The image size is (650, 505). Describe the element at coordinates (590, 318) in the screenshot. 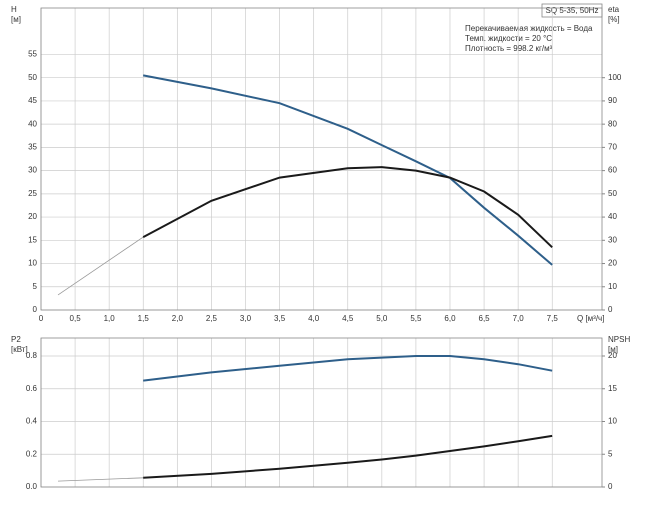

I see `x-axis-label: Q [м³/ч]` at that location.